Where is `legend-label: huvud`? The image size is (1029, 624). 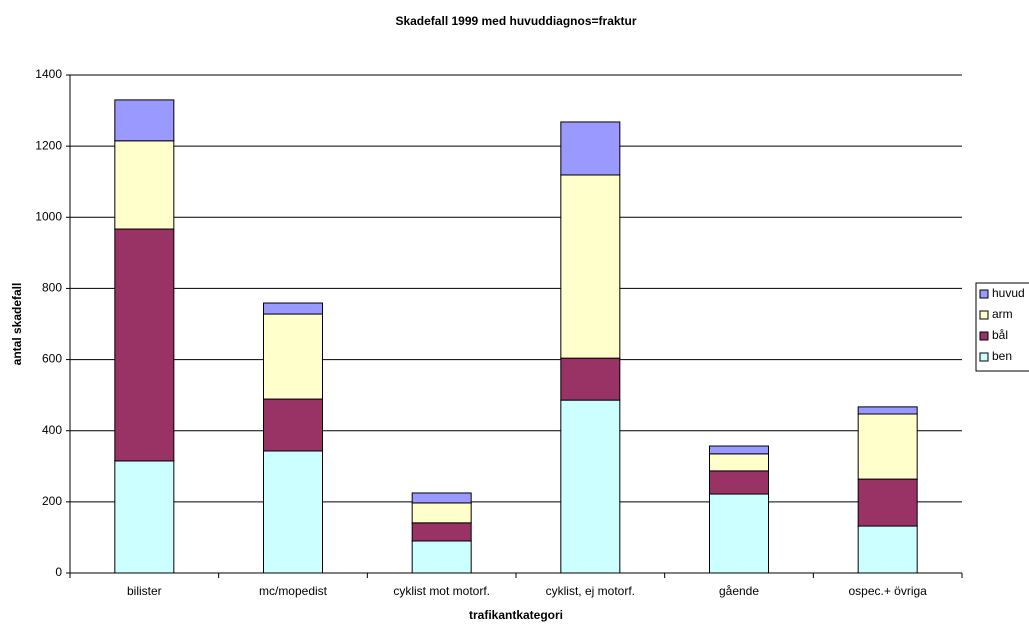 legend-label: huvud is located at coordinates (1008, 293).